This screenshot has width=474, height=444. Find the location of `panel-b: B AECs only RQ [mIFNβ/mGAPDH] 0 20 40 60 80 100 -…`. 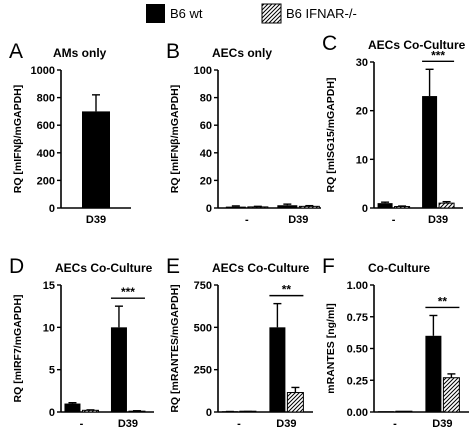

panel-b: B AECs only RQ [mIFNβ/mGAPDH] 0 20 40 60 80 100 -… is located at coordinates (243, 133).